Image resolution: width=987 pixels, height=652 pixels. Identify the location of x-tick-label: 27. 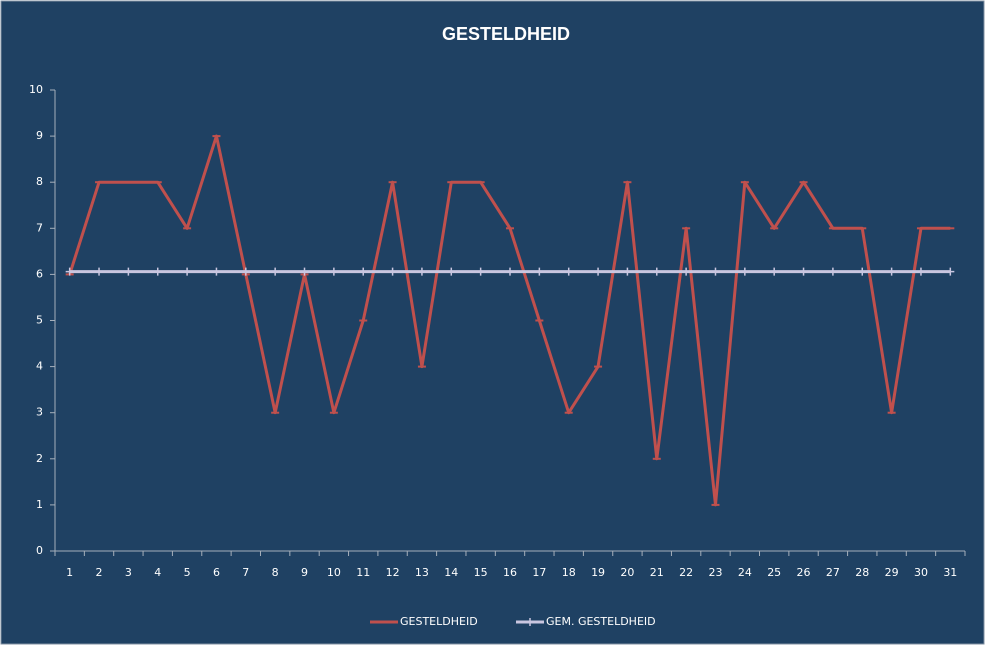
(833, 572).